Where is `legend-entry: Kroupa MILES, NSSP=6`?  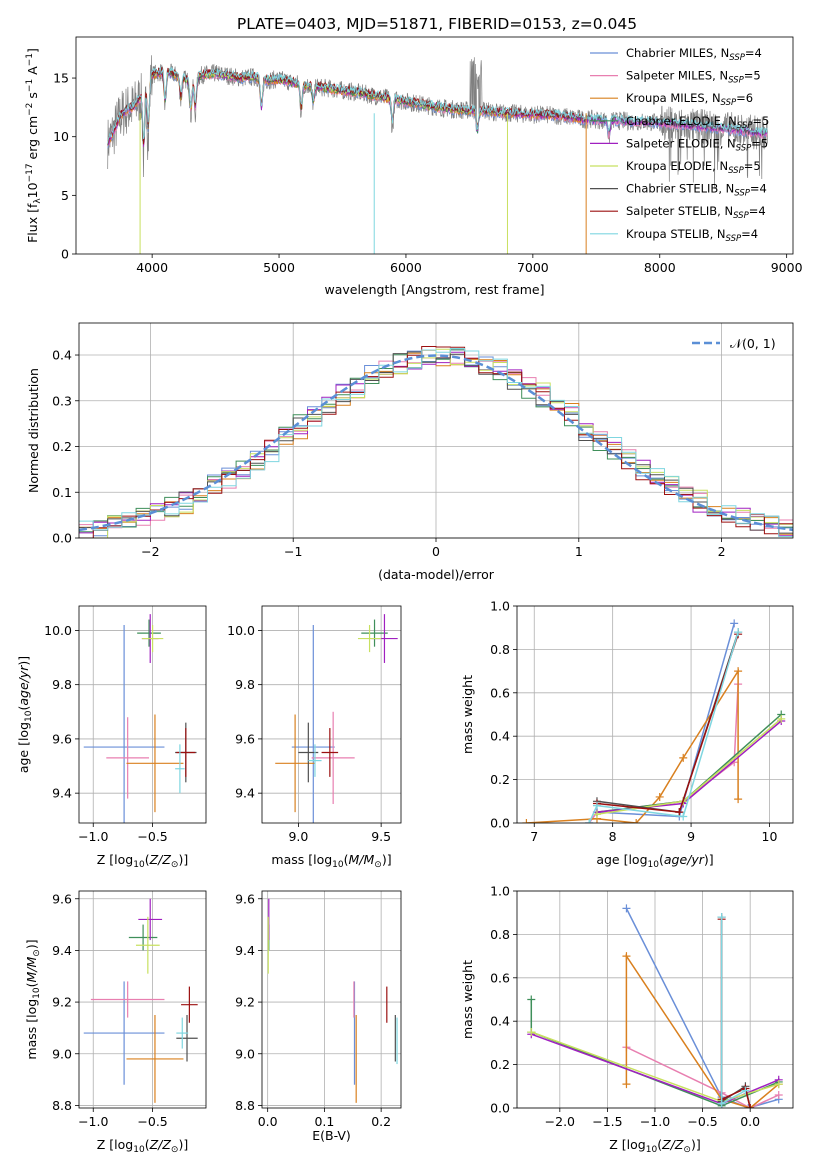 legend-entry: Kroupa MILES, NSSP=6 is located at coordinates (671, 99).